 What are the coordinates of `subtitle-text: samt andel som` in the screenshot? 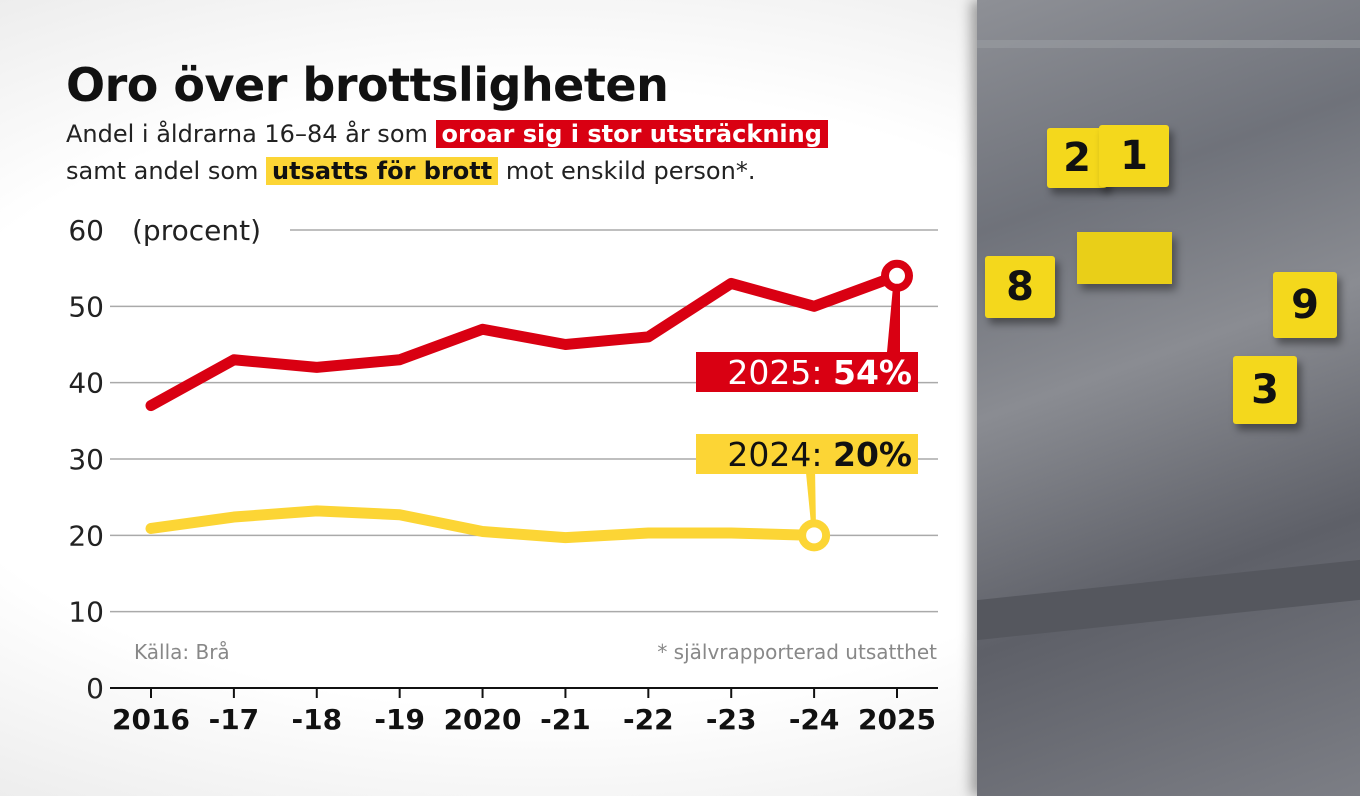 It's located at (166, 171).